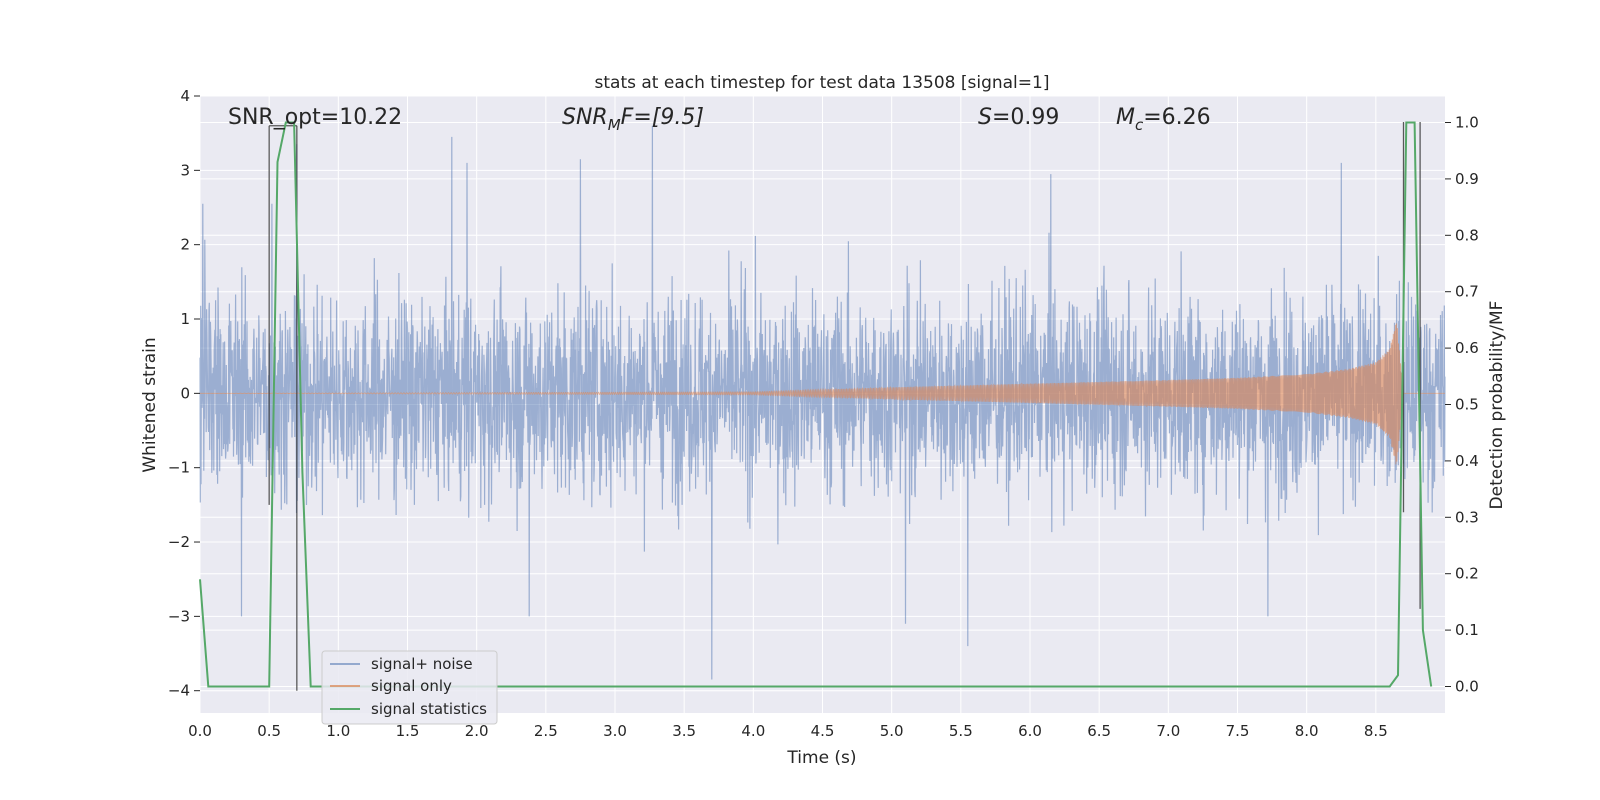 The height and width of the screenshot is (800, 1600). I want to click on y-tick-label: 2, so click(185, 245).